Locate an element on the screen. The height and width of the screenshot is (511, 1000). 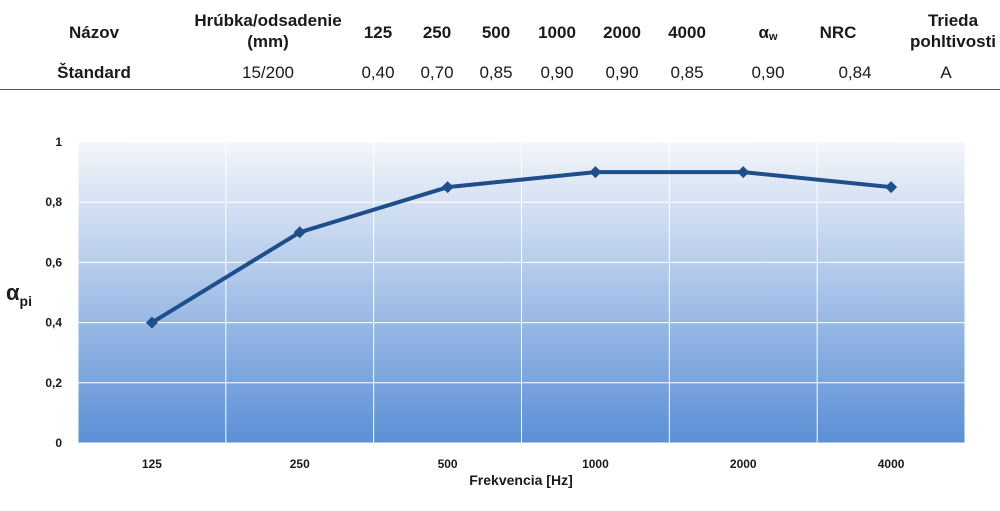
header-name: Názov is located at coordinates (94, 32).